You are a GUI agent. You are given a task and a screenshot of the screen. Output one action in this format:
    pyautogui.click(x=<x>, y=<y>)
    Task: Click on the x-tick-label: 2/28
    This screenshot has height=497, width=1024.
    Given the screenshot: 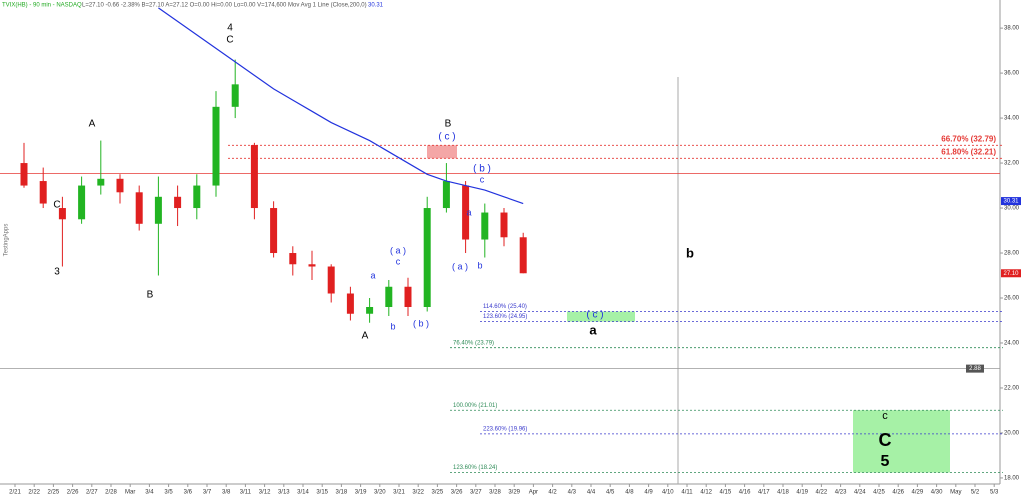 What is the action you would take?
    pyautogui.click(x=111, y=493)
    